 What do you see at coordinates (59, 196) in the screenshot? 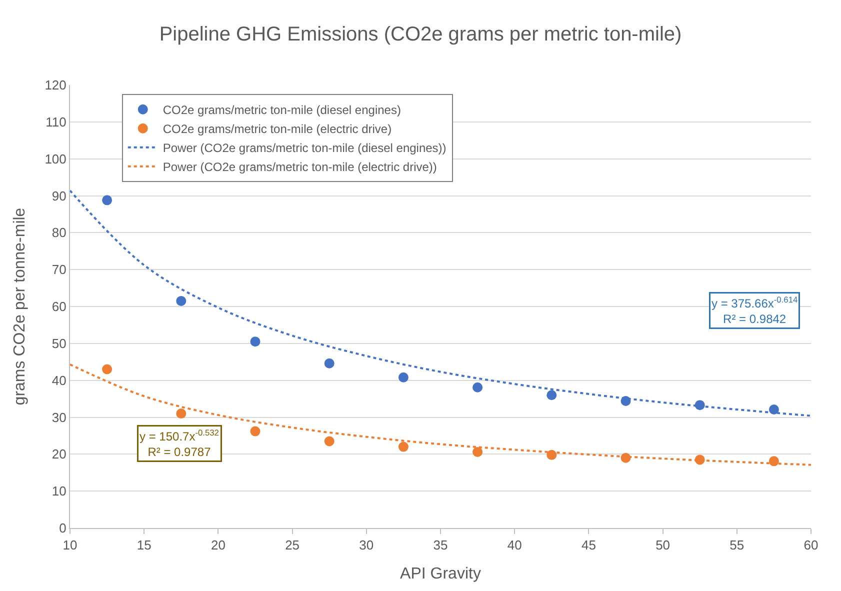
I see `y-tick-label: 90` at bounding box center [59, 196].